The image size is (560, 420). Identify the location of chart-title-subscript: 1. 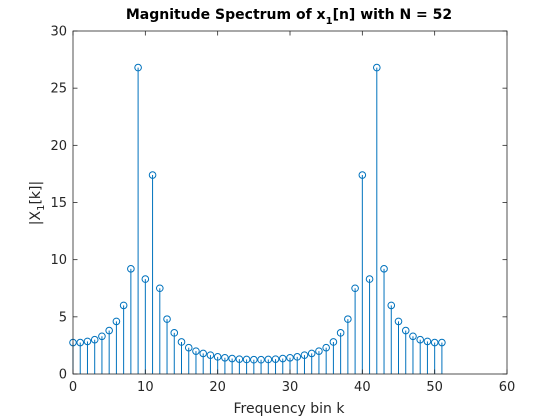
(329, 21).